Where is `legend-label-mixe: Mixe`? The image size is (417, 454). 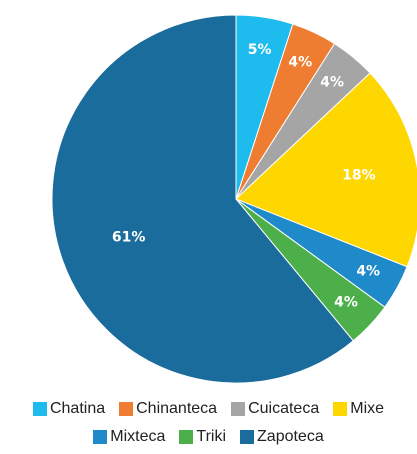
legend-label-mixe: Mixe is located at coordinates (367, 408).